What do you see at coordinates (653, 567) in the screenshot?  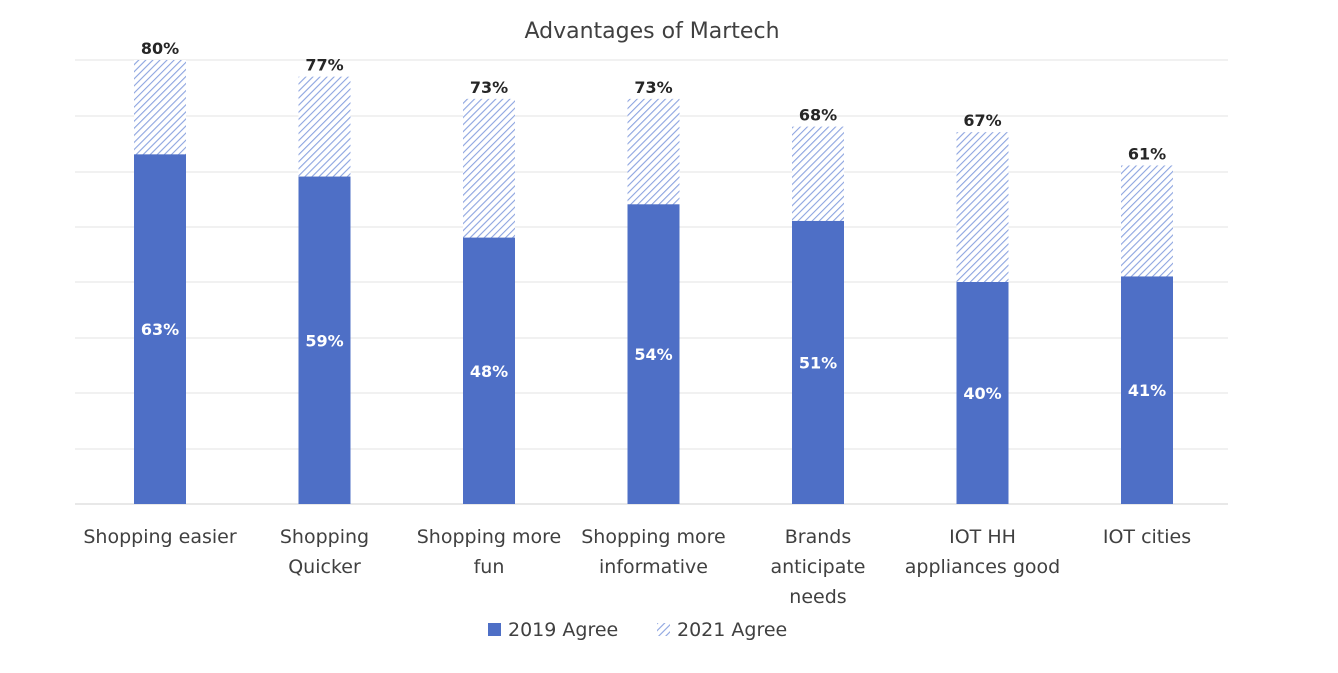 I see `x-tick-label-line: informative` at bounding box center [653, 567].